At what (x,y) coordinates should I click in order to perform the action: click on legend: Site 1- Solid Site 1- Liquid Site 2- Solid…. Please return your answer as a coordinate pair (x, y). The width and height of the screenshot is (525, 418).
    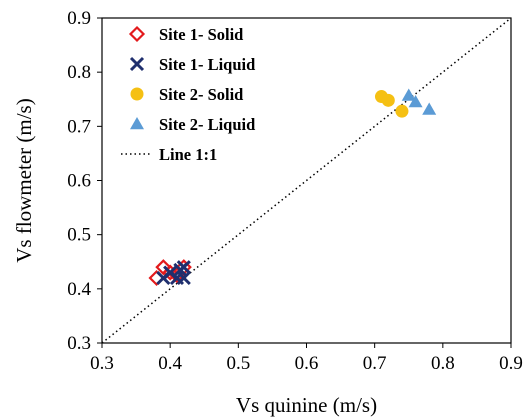
    Looking at the image, I should click on (188, 94).